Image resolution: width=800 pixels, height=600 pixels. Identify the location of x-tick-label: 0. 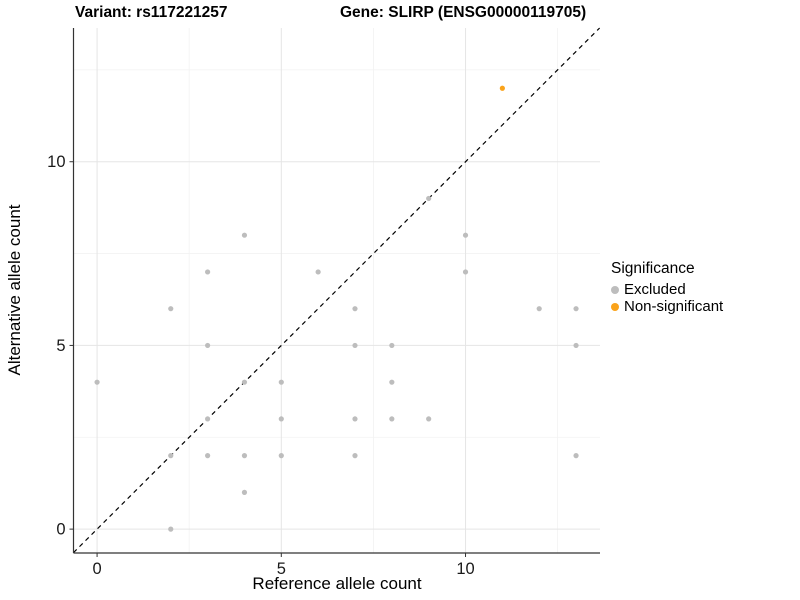
(96, 569).